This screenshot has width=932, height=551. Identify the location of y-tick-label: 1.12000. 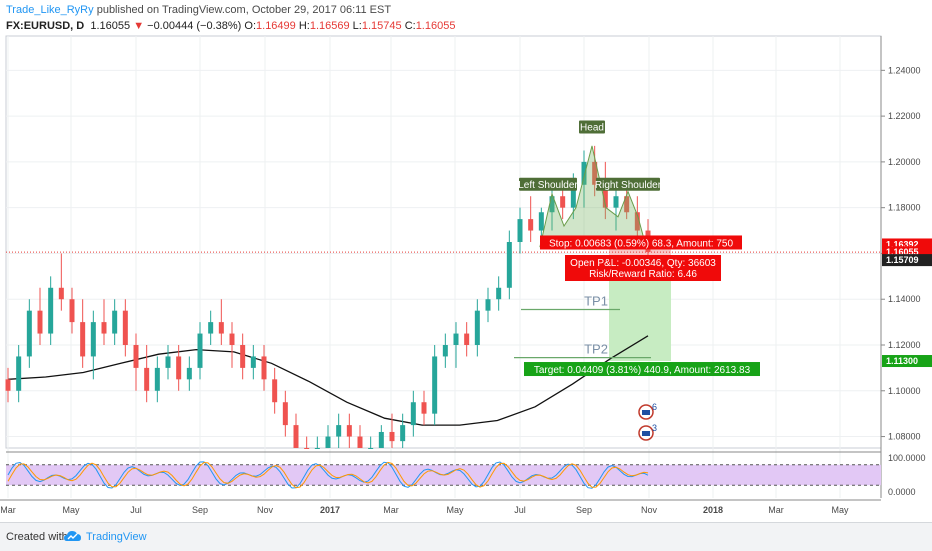
(904, 345).